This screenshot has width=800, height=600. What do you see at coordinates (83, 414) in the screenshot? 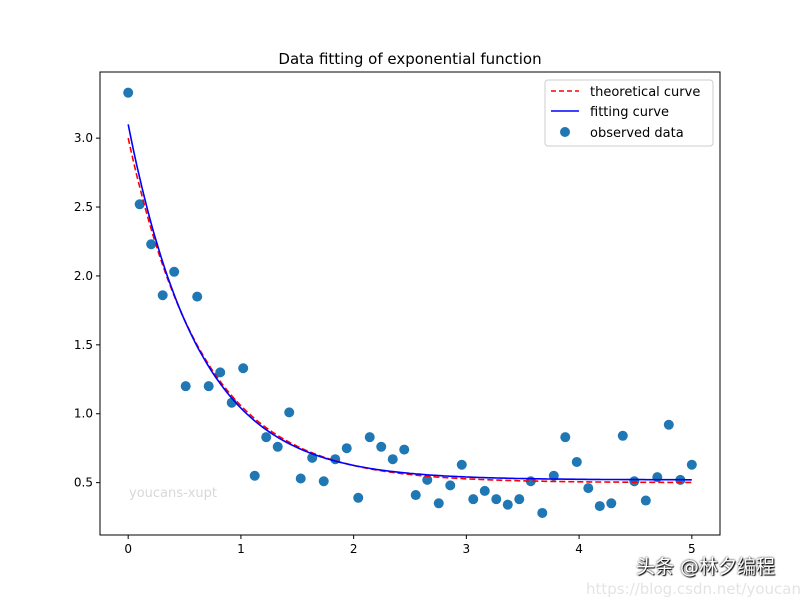
I see `y-tick-label: 1.0` at bounding box center [83, 414].